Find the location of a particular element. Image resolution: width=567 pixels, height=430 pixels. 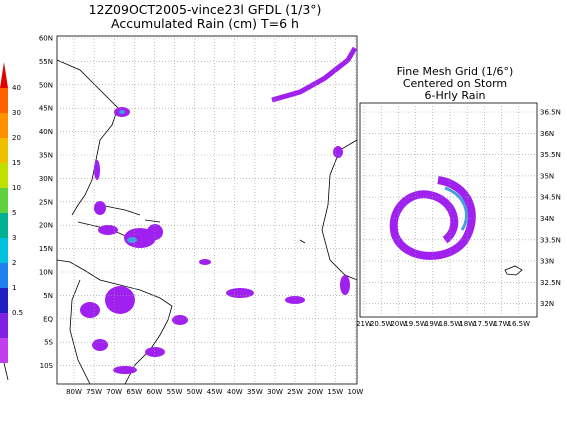

panel-title: 12Z09OCT2005-vince23l GFDL (1/3°) is located at coordinates (205, 9).